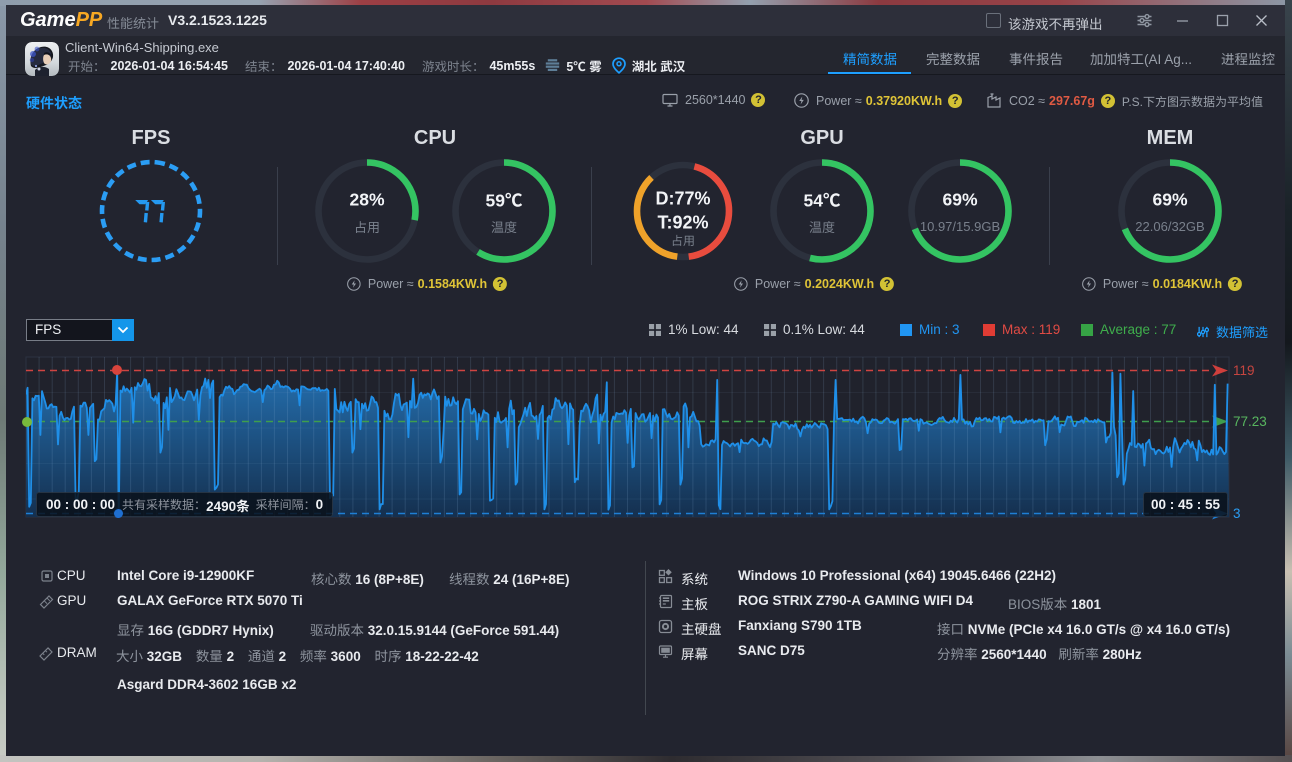  Describe the element at coordinates (1244, 370) in the screenshot. I see `svg-text: 119` at that location.